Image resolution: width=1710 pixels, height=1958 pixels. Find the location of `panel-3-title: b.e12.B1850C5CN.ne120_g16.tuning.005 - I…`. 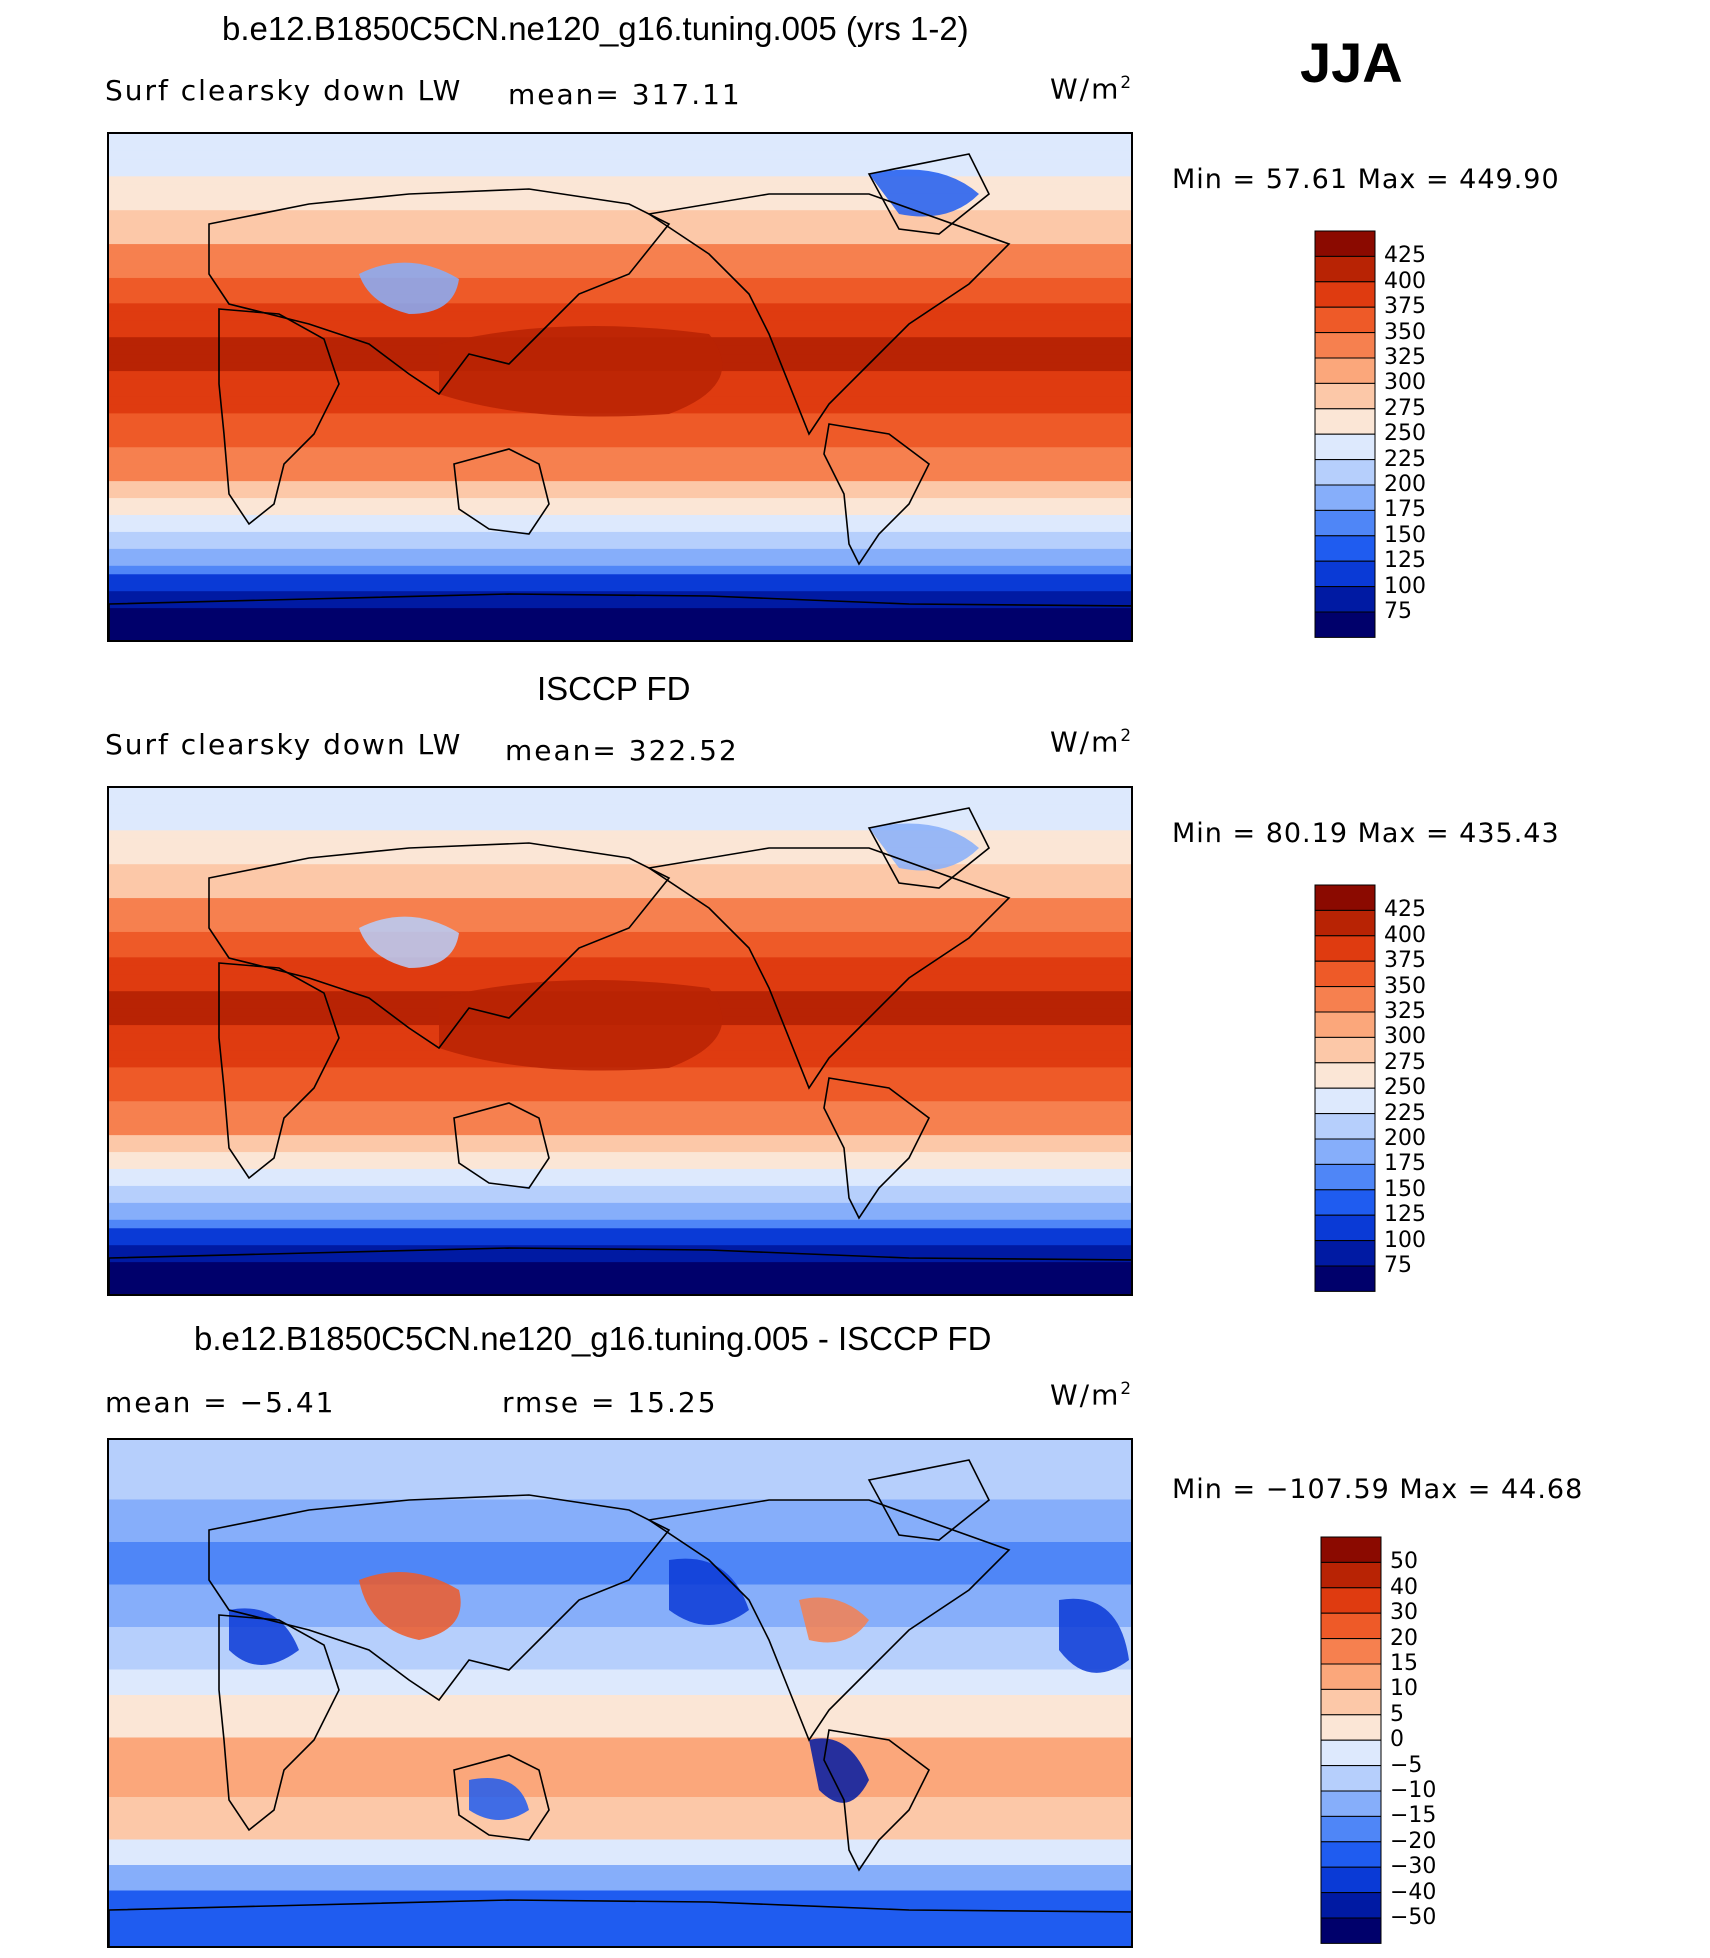

panel-3-title: b.e12.B1850C5CN.ne120_g16.tuning.005 - I… is located at coordinates (593, 1338).